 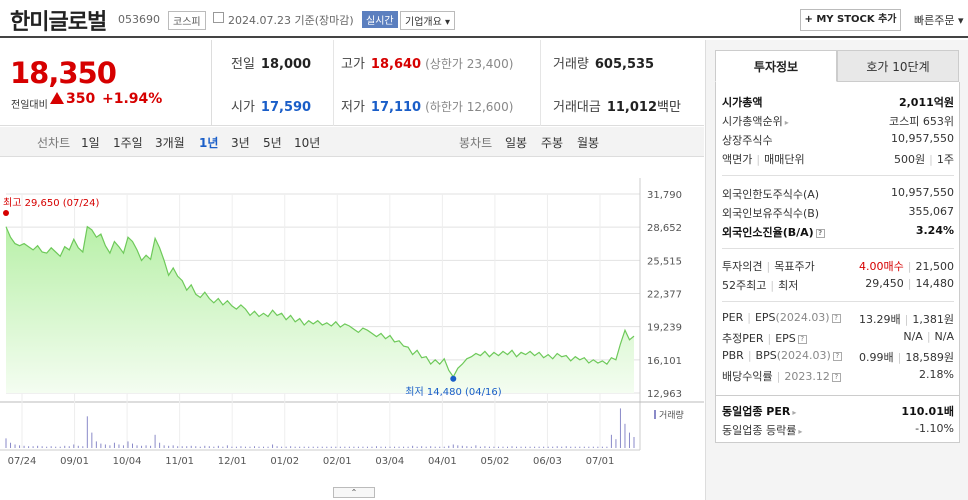 I want to click on y-tick-label: 22,377, so click(x=664, y=295).